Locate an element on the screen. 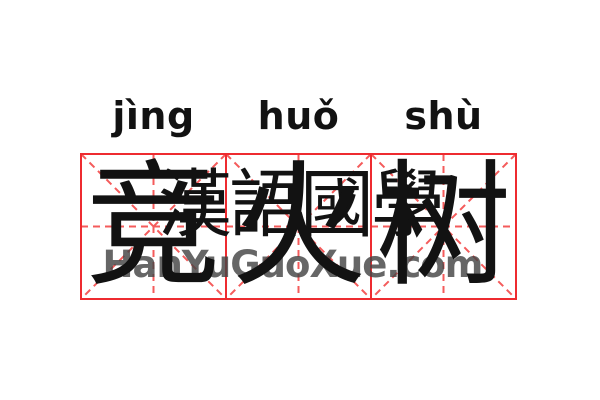 The width and height of the screenshot is (600, 400). pinyin-syllable-2: huǒ is located at coordinates (298, 116).